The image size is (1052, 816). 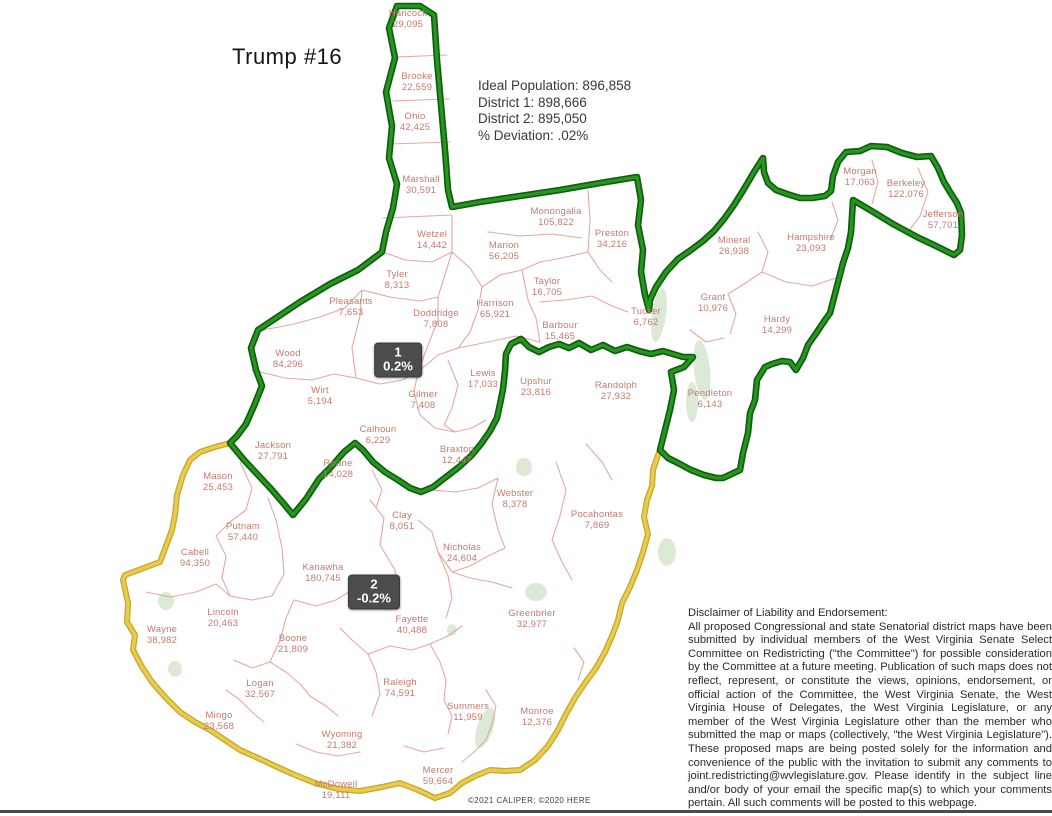 What do you see at coordinates (860, 177) in the screenshot?
I see `county-label: Morgan 17,063` at bounding box center [860, 177].